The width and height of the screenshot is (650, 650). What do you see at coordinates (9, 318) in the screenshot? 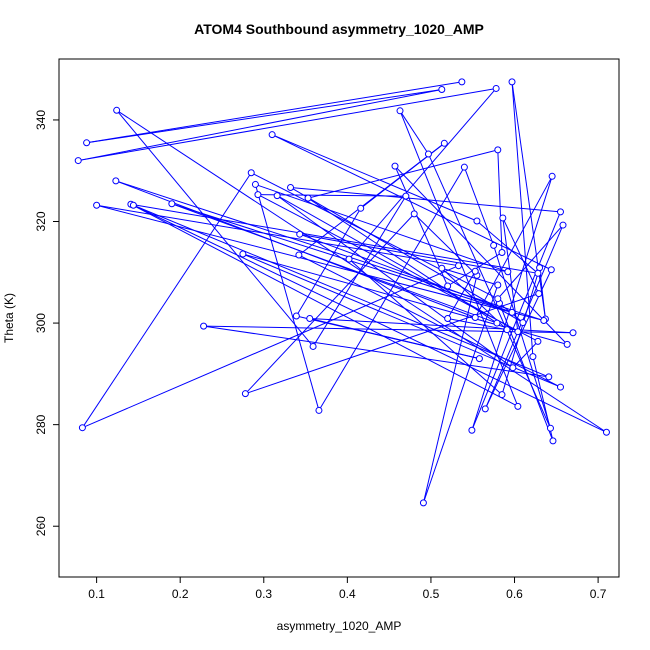
I see `y-axis-label: Theta (K)` at bounding box center [9, 318].